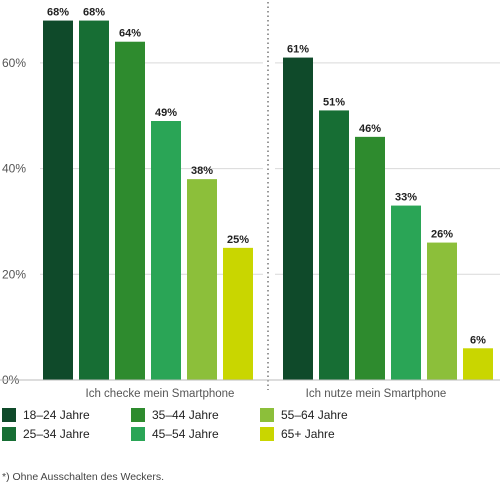 Image resolution: width=500 pixels, height=494 pixels. I want to click on legend-label: 18–24 Jahre, so click(56, 415).